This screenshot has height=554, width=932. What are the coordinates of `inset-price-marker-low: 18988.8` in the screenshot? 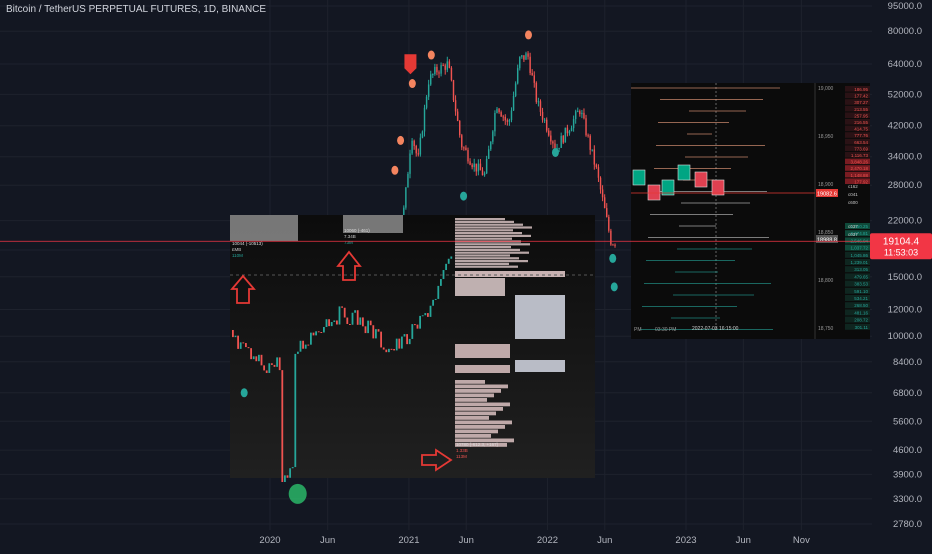 It's located at (827, 241).